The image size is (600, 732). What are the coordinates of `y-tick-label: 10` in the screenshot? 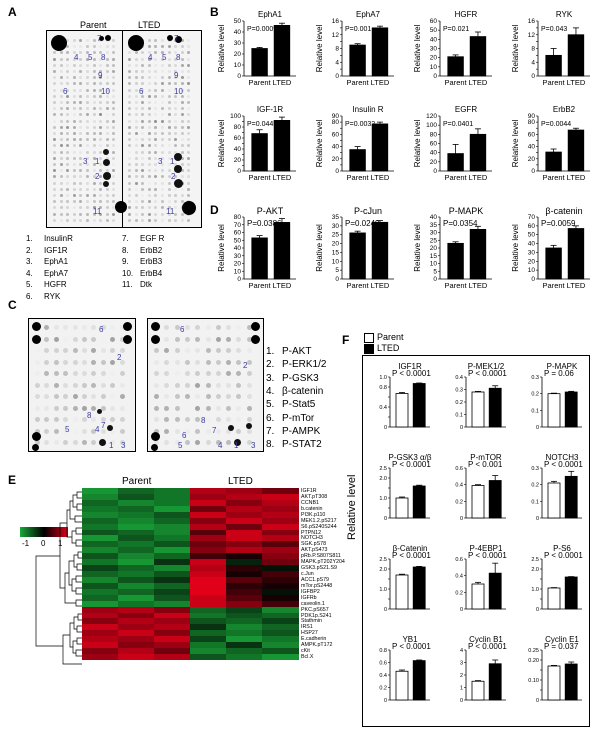 It's located at (238, 271).